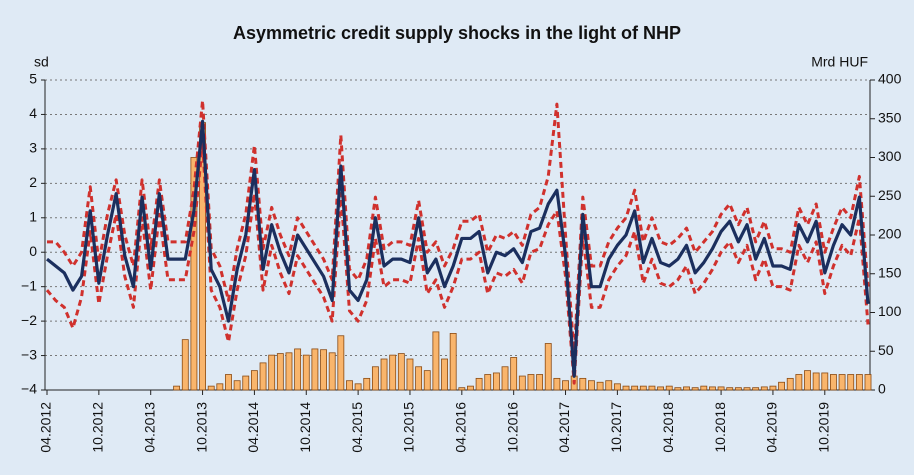 This screenshot has height=475, width=914. What do you see at coordinates (890, 117) in the screenshot?
I see `y2-tick-label: 350` at bounding box center [890, 117].